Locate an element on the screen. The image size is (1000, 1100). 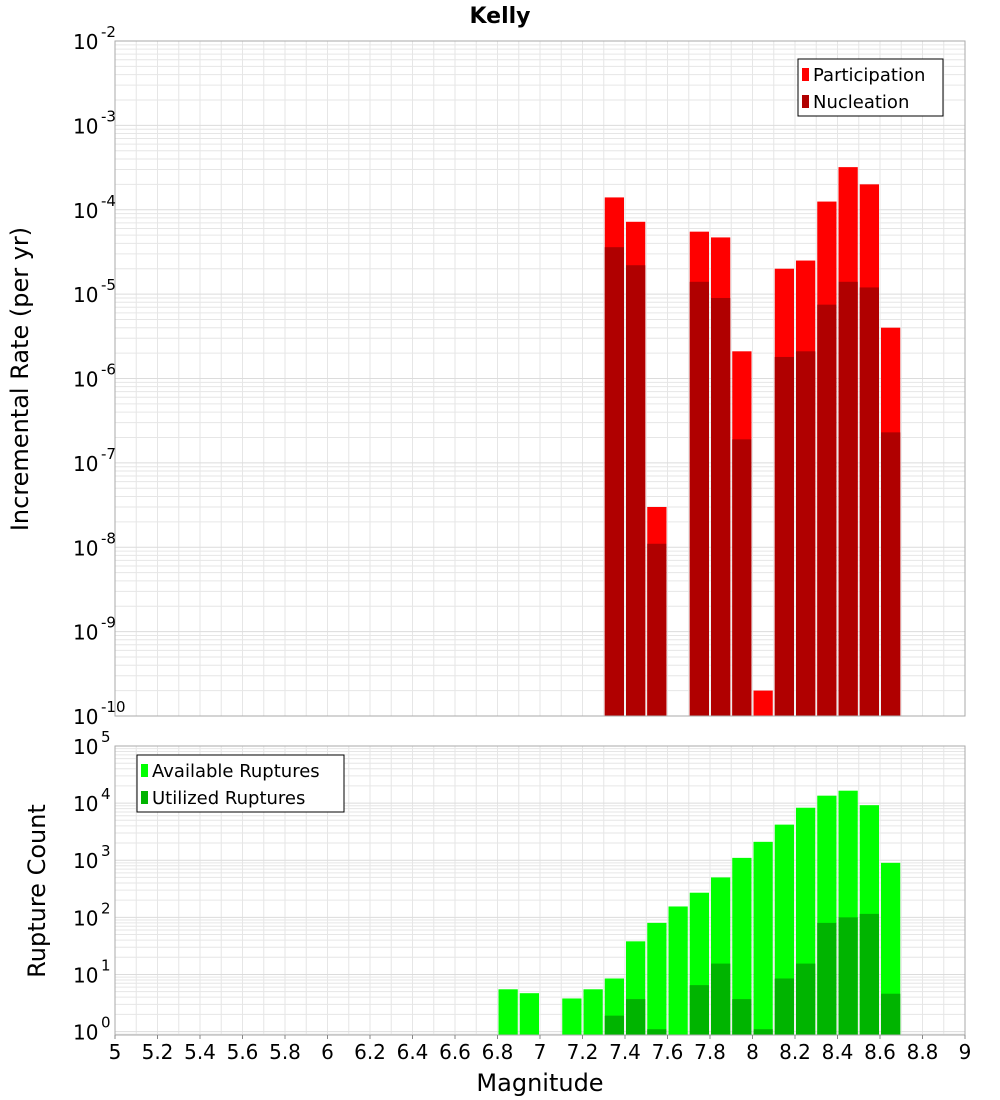
x-tick-label: 7.4 is located at coordinates (625, 1052).